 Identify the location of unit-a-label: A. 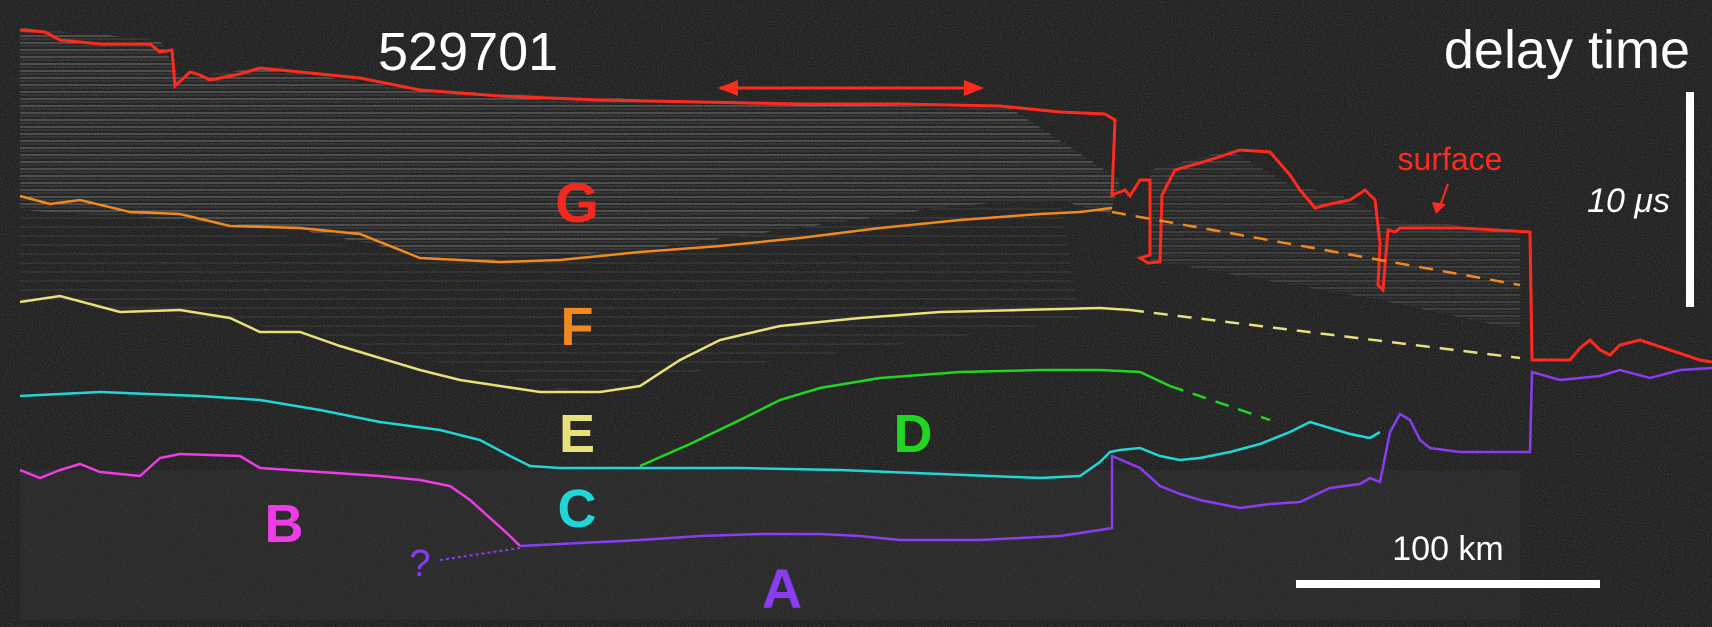
(782, 588).